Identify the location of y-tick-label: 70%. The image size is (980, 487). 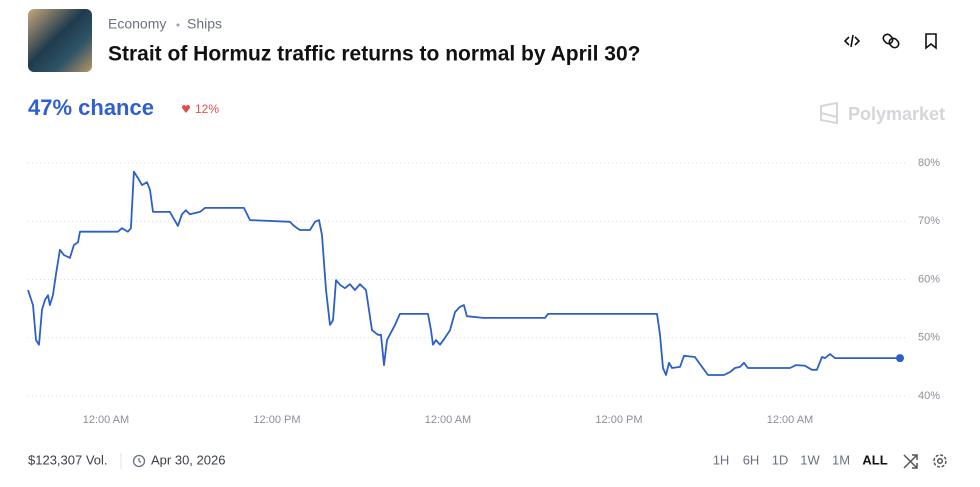
(929, 221).